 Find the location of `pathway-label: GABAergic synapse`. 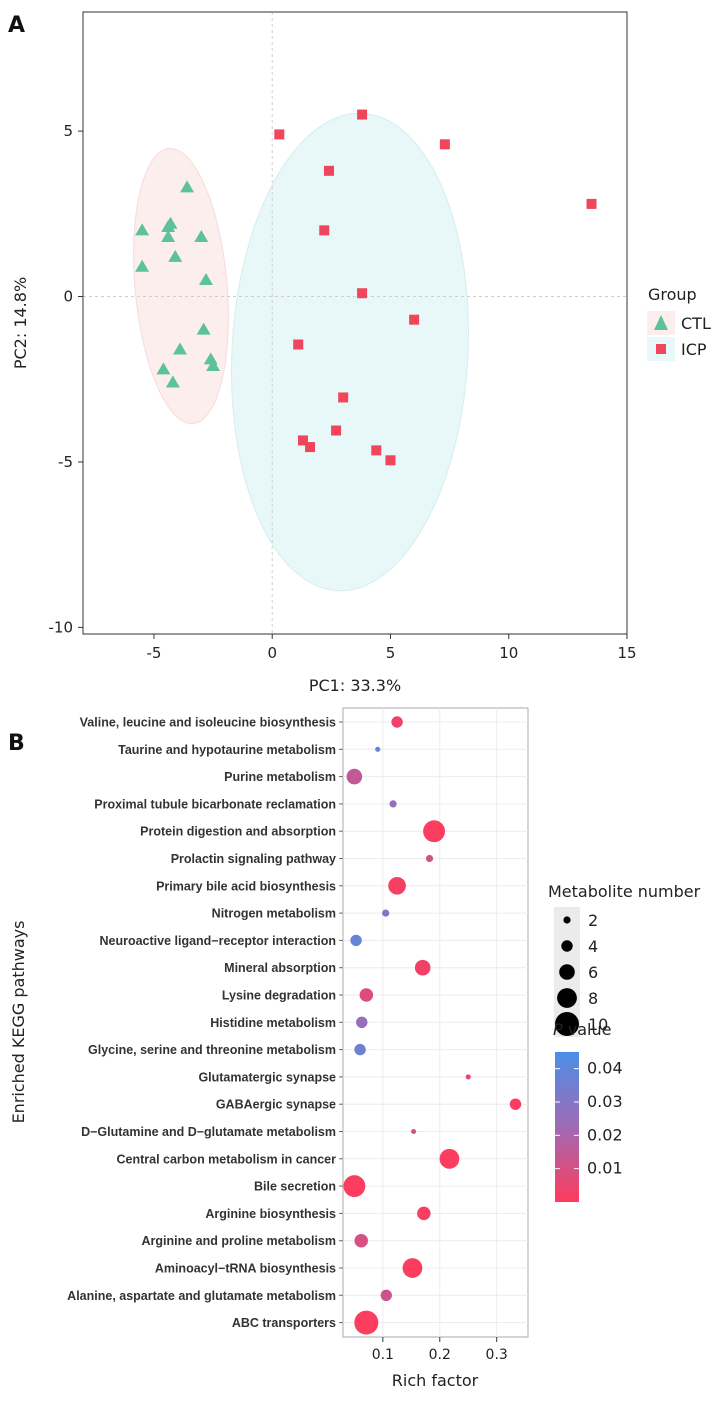

pathway-label: GABAergic synapse is located at coordinates (276, 1105).